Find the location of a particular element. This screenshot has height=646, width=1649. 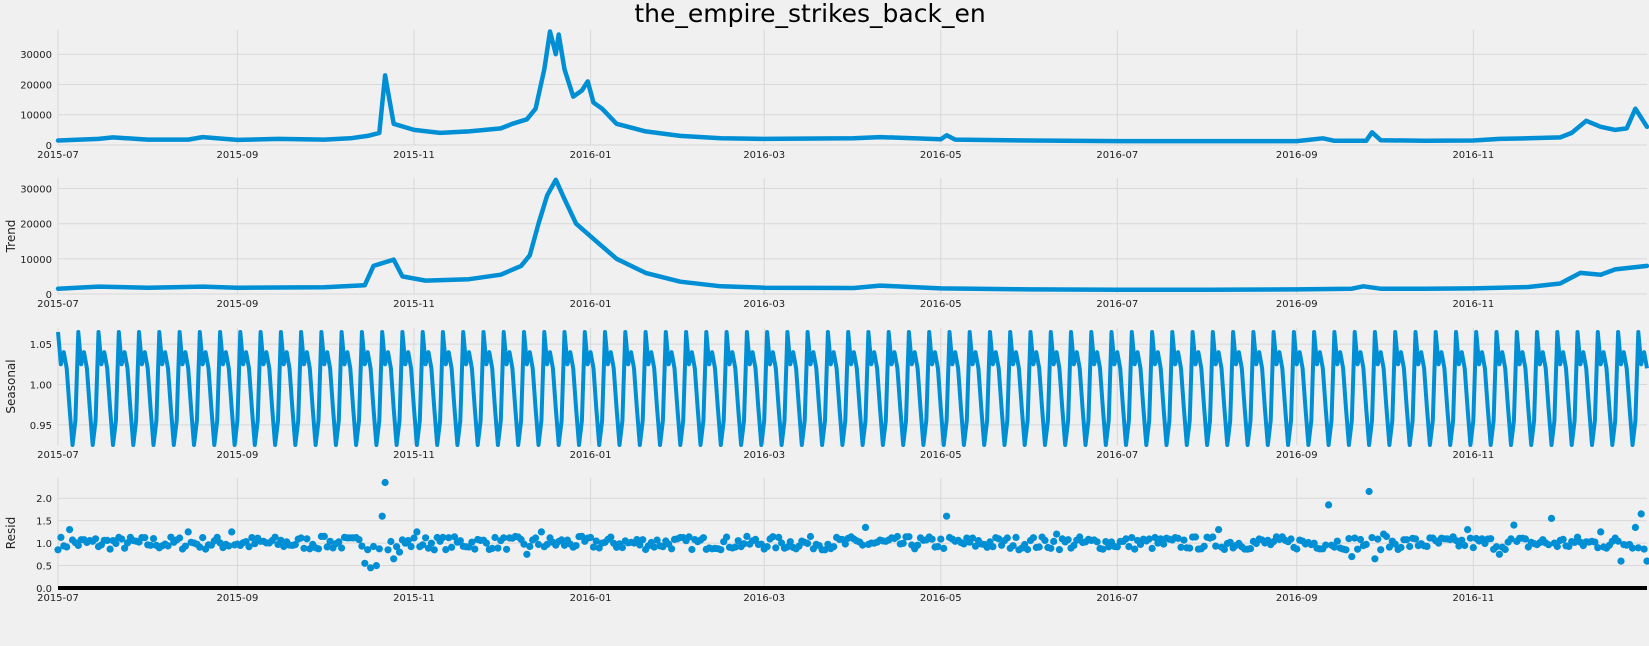

x-tick-label: 2016-11 is located at coordinates (1473, 155).